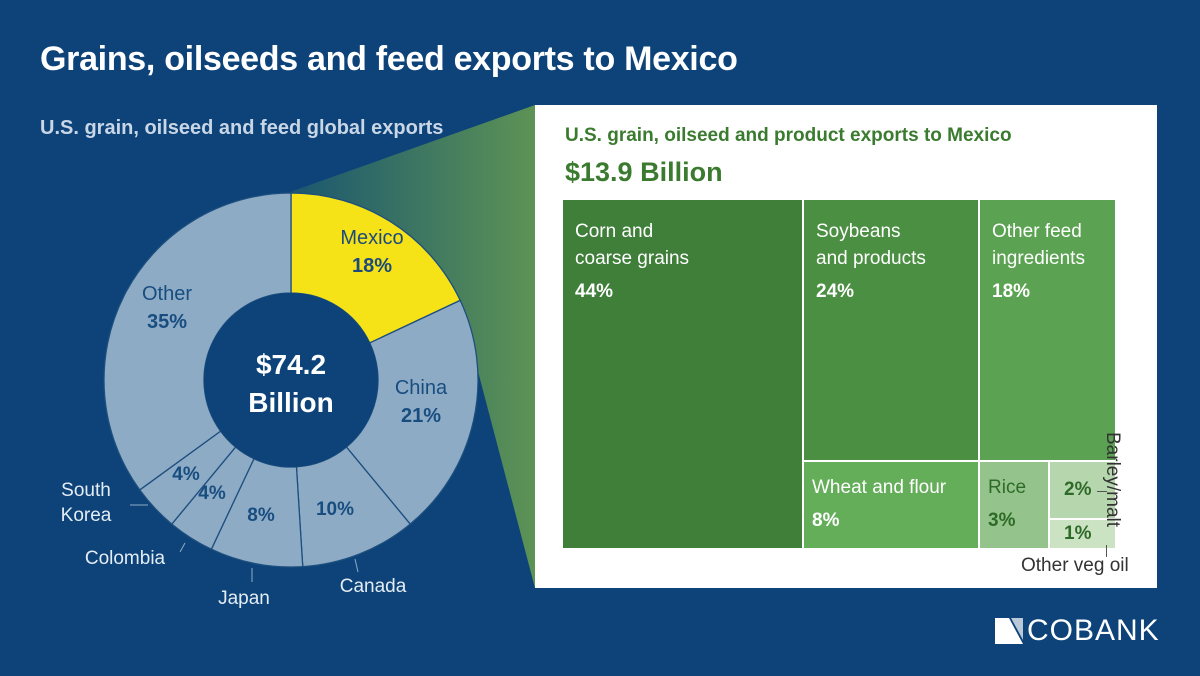 The image size is (1200, 676). Describe the element at coordinates (1014, 505) in the screenshot. I see `treemap-cell-rice: Rice 3%` at that location.